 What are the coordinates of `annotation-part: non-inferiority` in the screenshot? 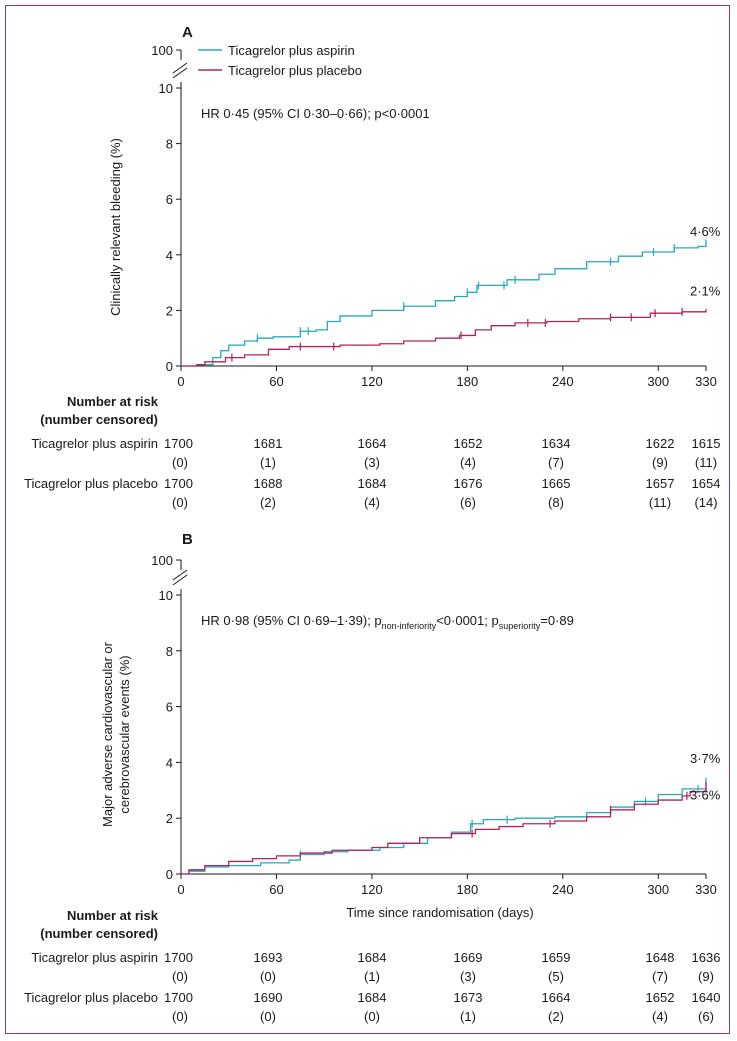 It's located at (409, 626).